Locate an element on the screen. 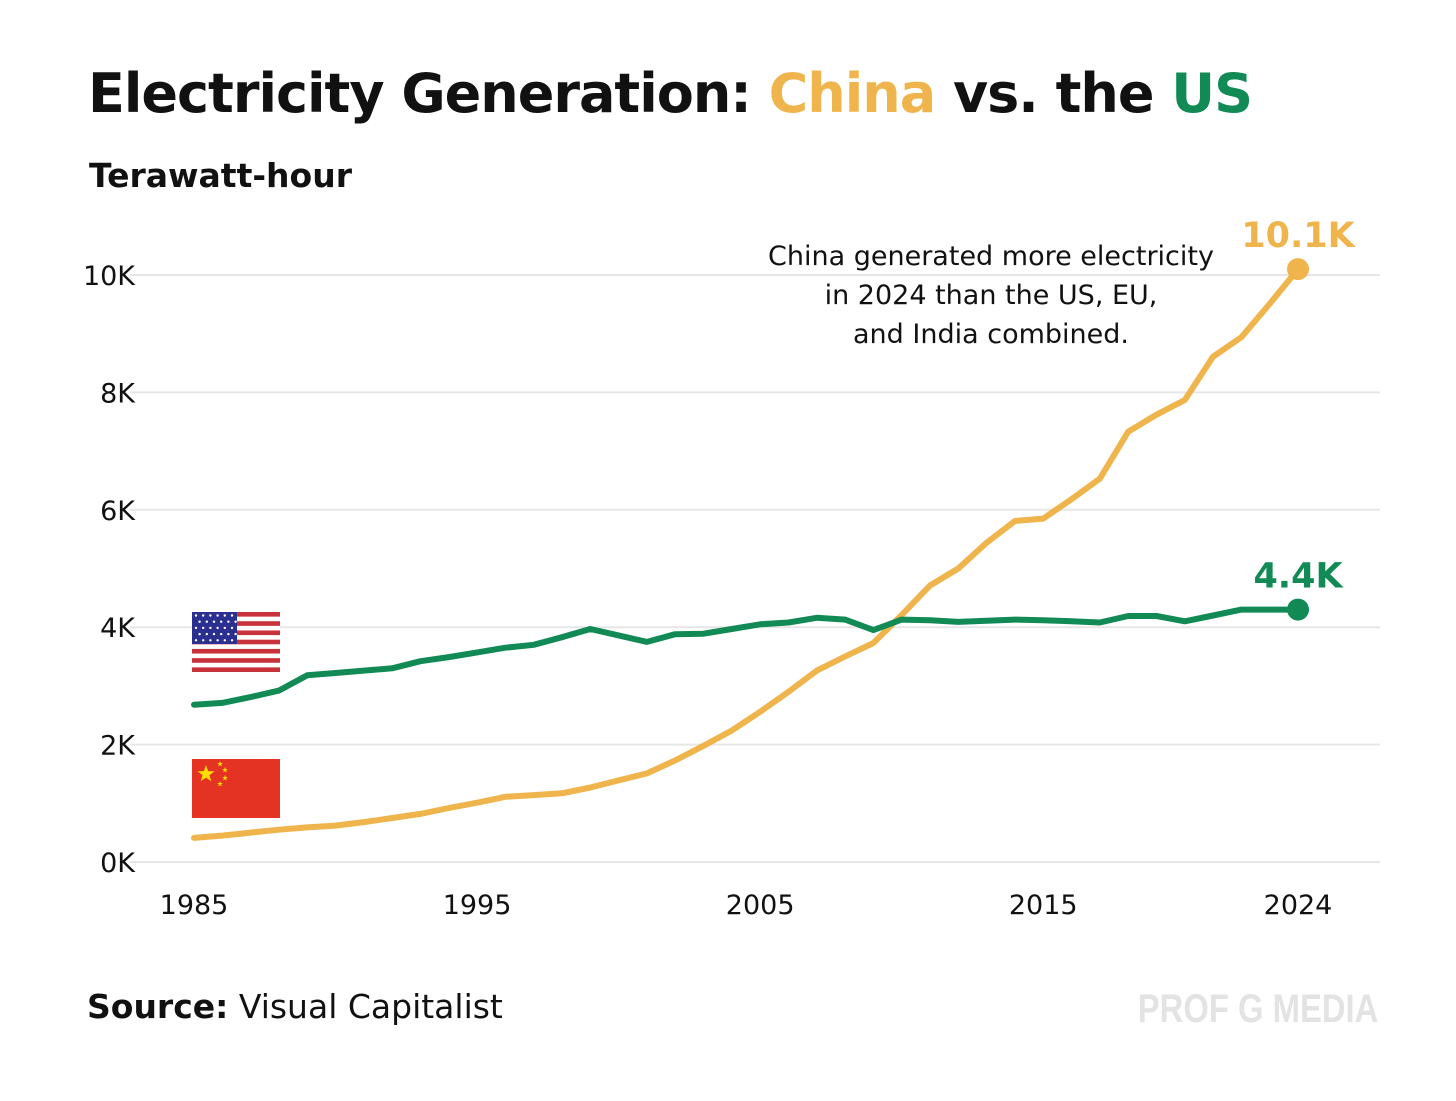 The image size is (1456, 1101). end-label-china: 10.1K is located at coordinates (1298, 236).